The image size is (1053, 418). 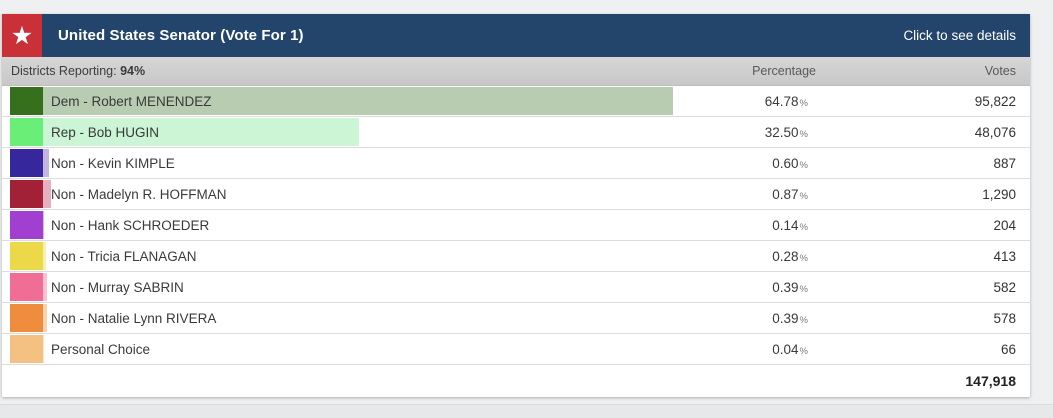 I want to click on districts-reporting-value: 94%, so click(x=133, y=71).